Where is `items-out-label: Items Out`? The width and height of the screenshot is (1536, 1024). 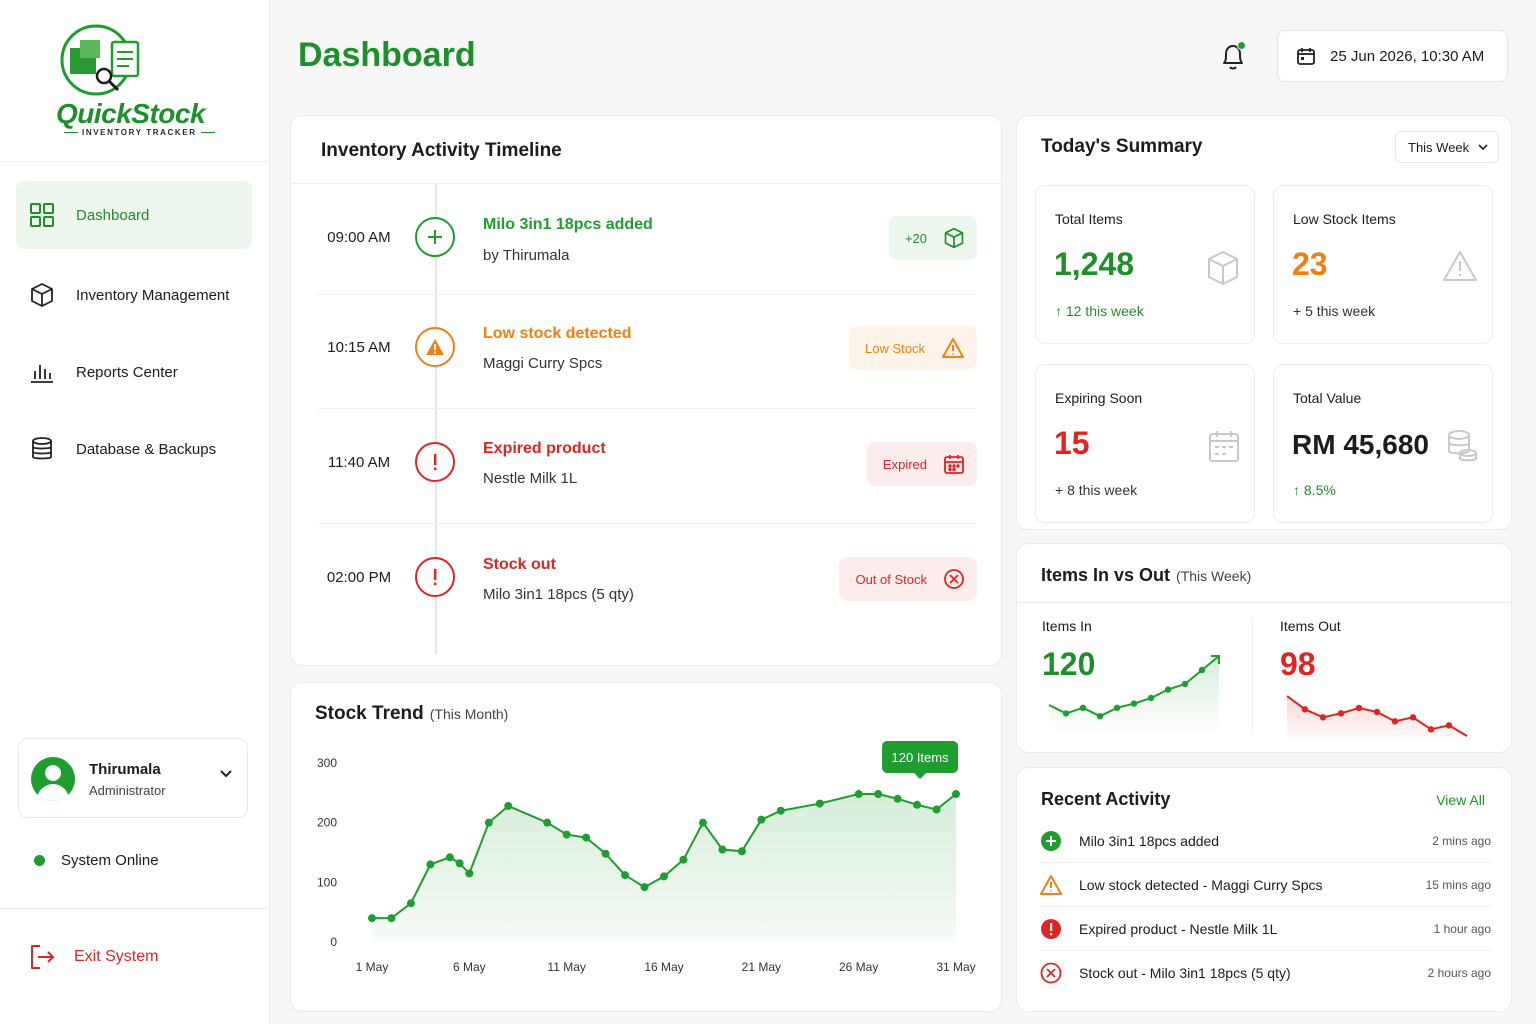 items-out-label: Items Out is located at coordinates (1310, 626).